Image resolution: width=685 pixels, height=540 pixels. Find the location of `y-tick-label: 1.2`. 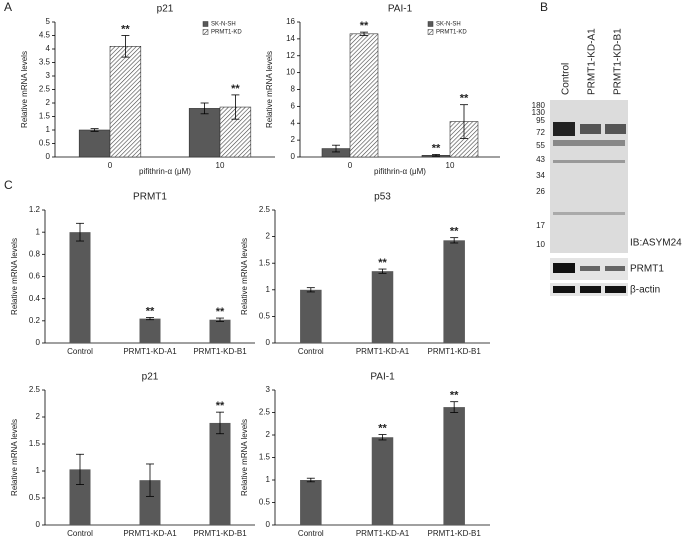

y-tick-label: 1.2 is located at coordinates (35, 209).